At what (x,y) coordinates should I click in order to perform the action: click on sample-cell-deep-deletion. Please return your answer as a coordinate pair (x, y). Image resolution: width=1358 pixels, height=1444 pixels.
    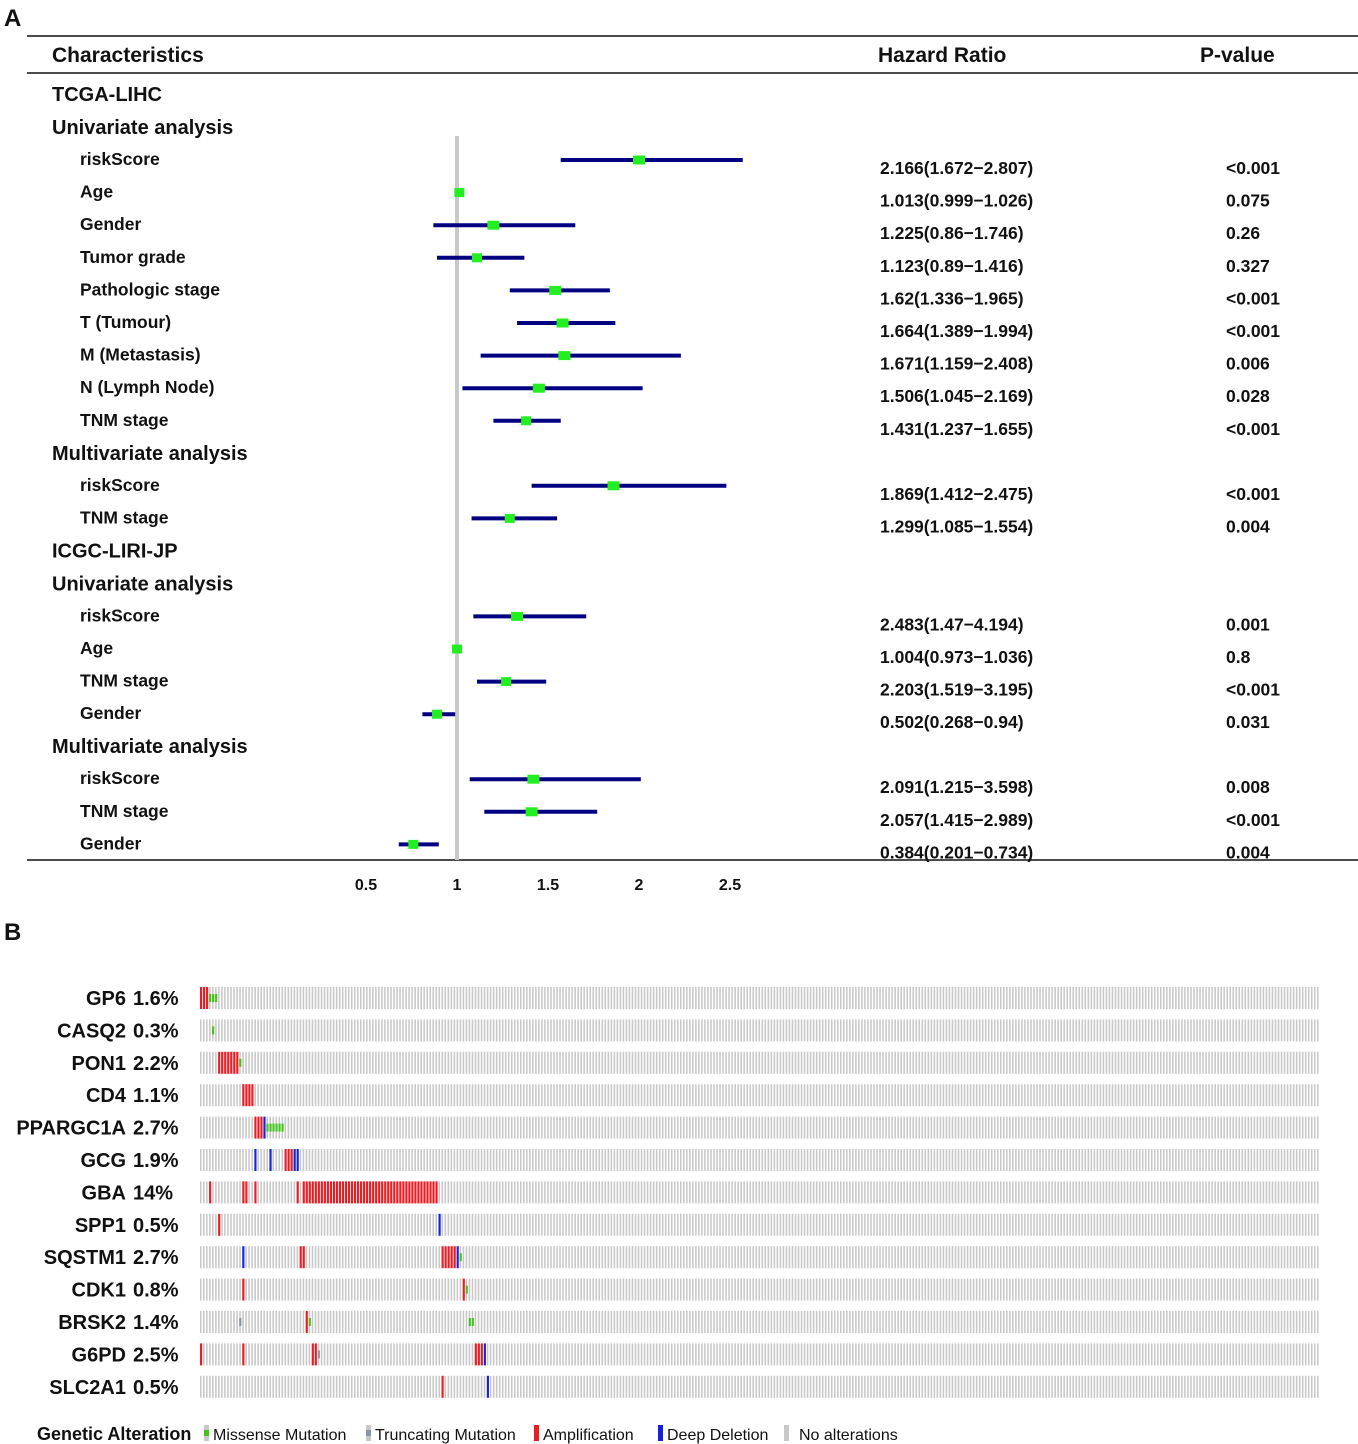
    Looking at the image, I should click on (270, 1160).